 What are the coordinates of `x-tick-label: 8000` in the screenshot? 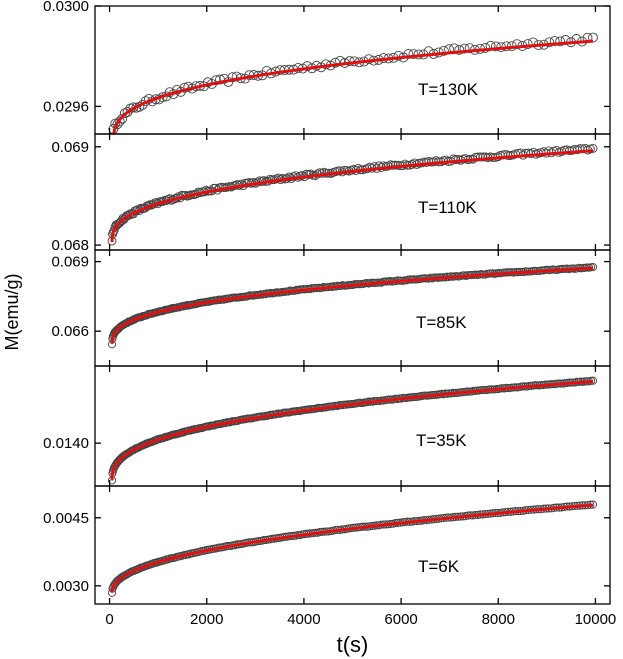 It's located at (498, 619).